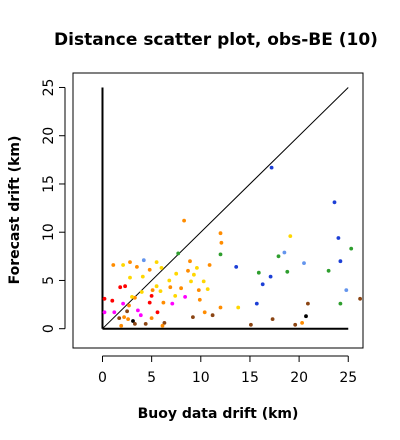 This screenshot has width=400, height=440. Describe the element at coordinates (227, 370) in the screenshot. I see `x-axis: 0 5 10 15 20 25` at that location.